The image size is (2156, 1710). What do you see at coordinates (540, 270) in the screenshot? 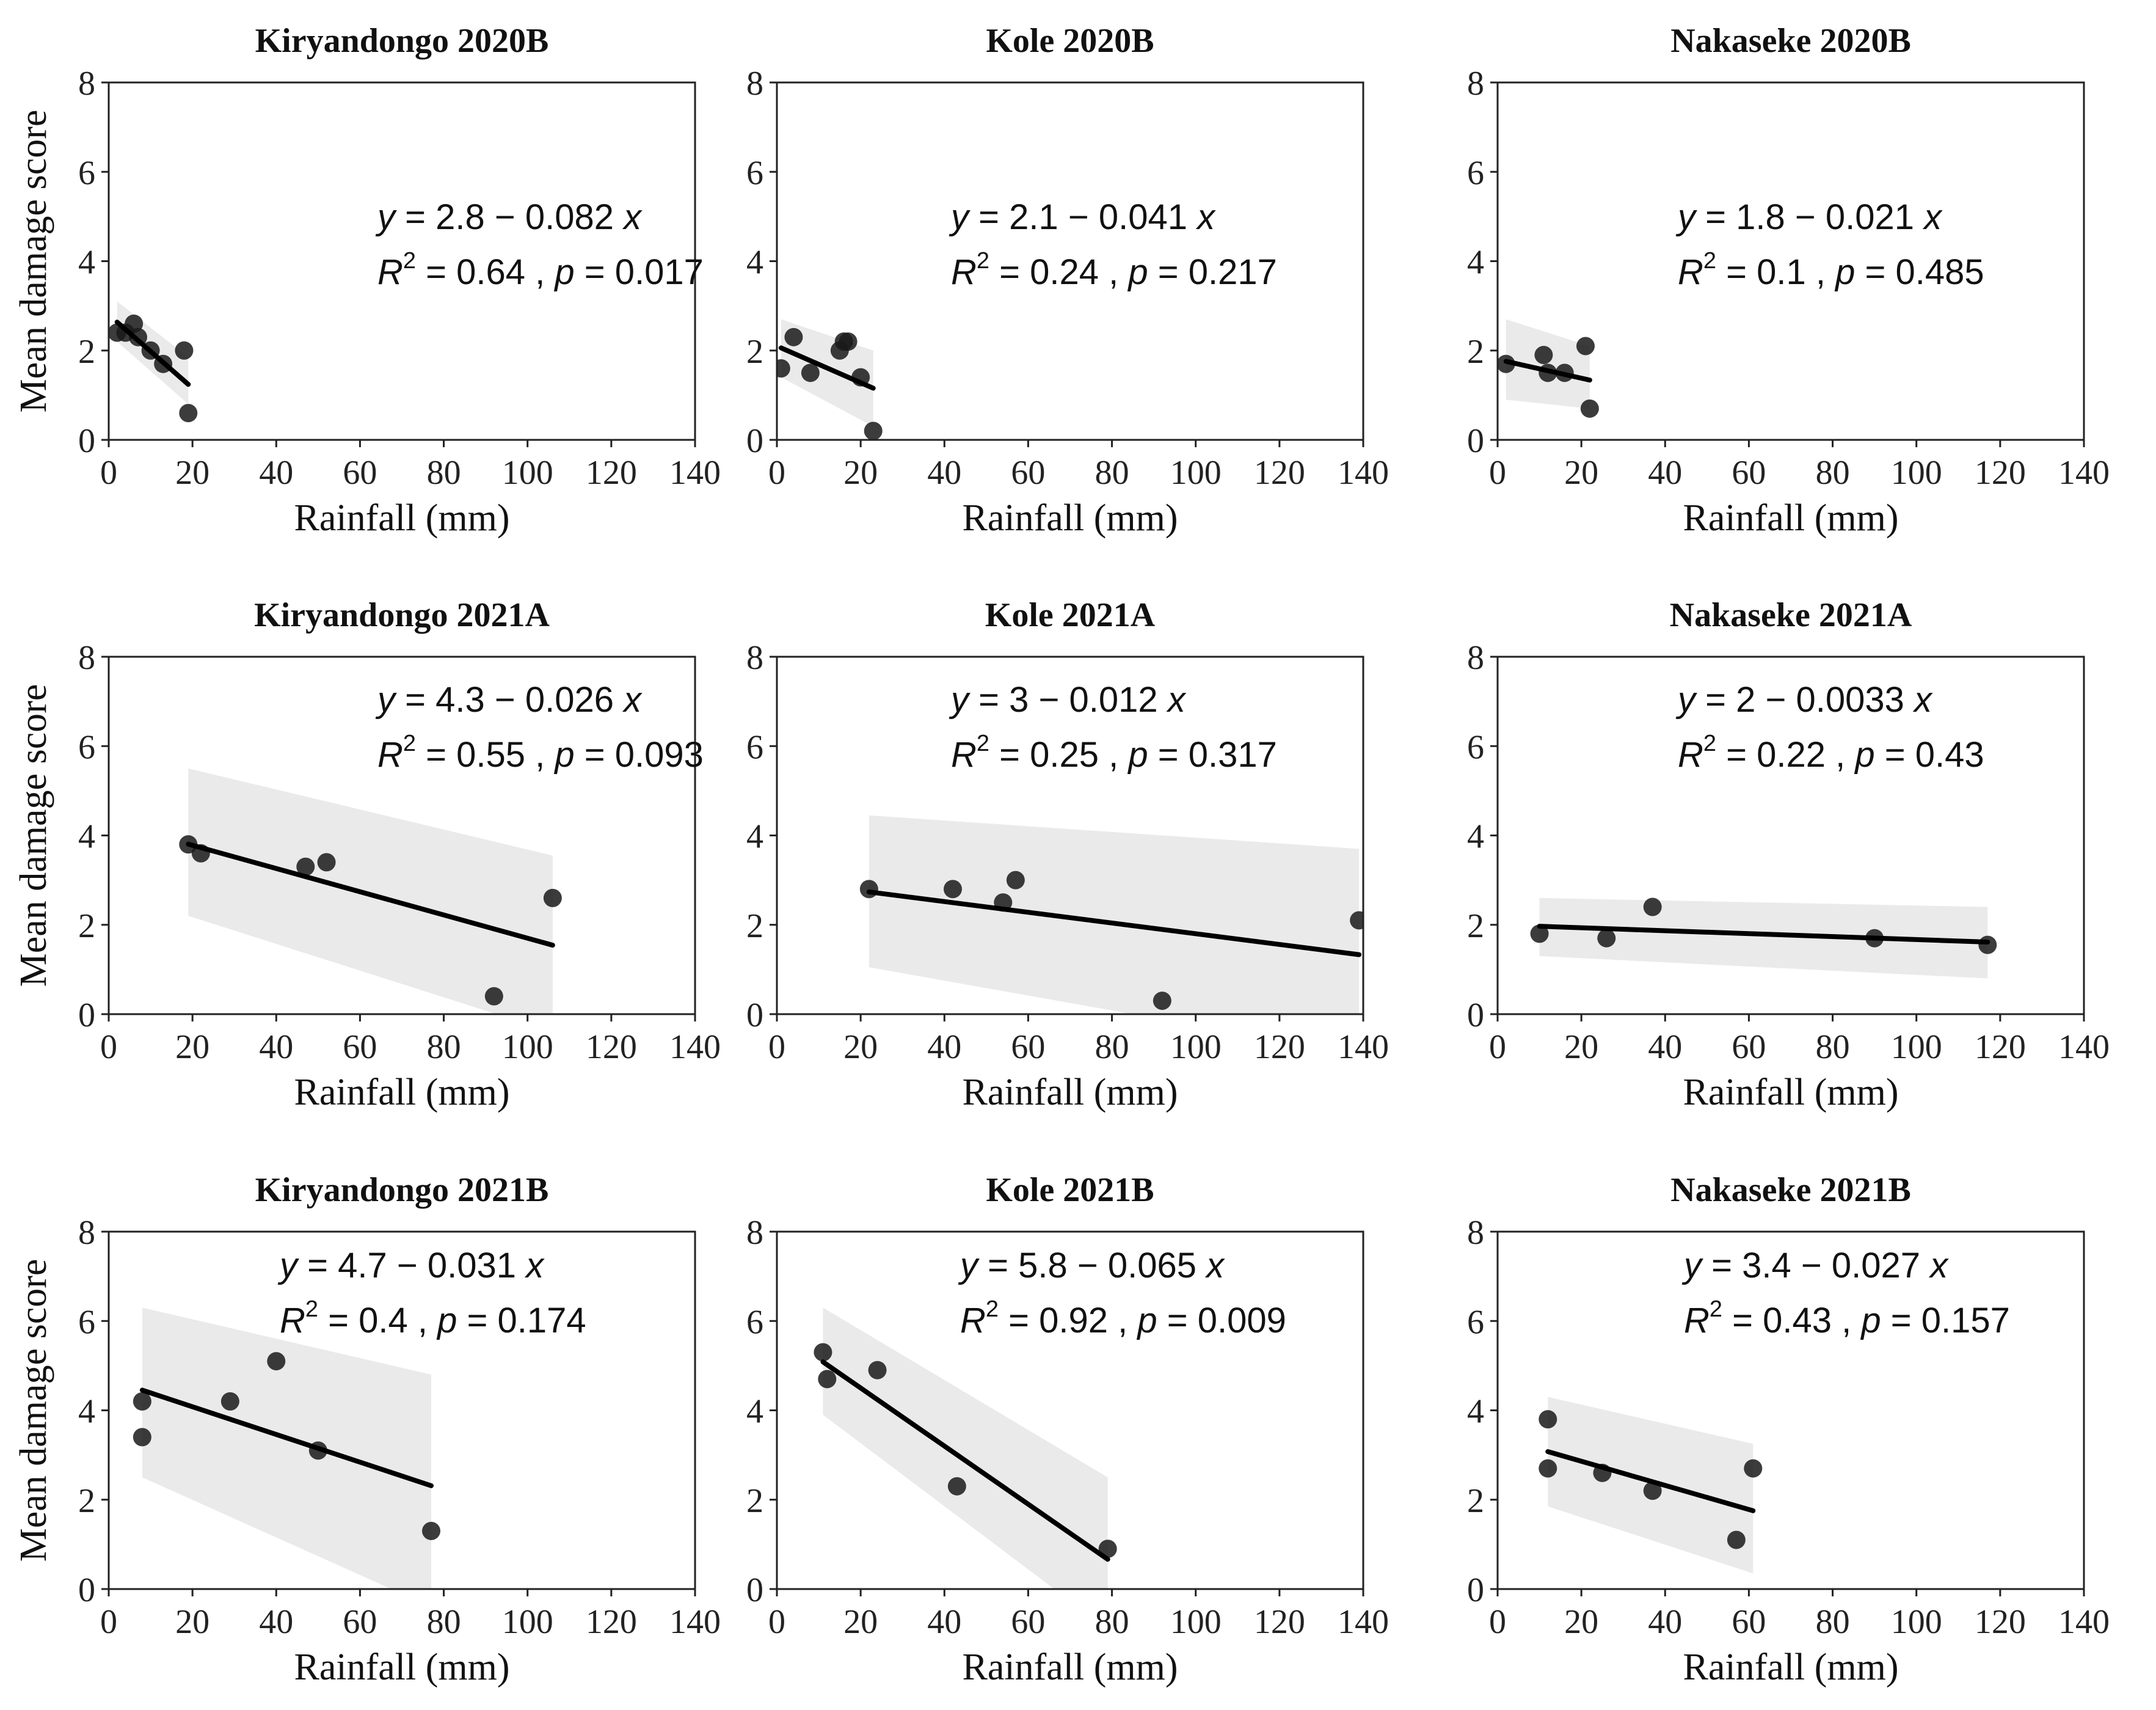
I see `regression-stats: R2 = 0.64 , p = 0.017` at bounding box center [540, 270].